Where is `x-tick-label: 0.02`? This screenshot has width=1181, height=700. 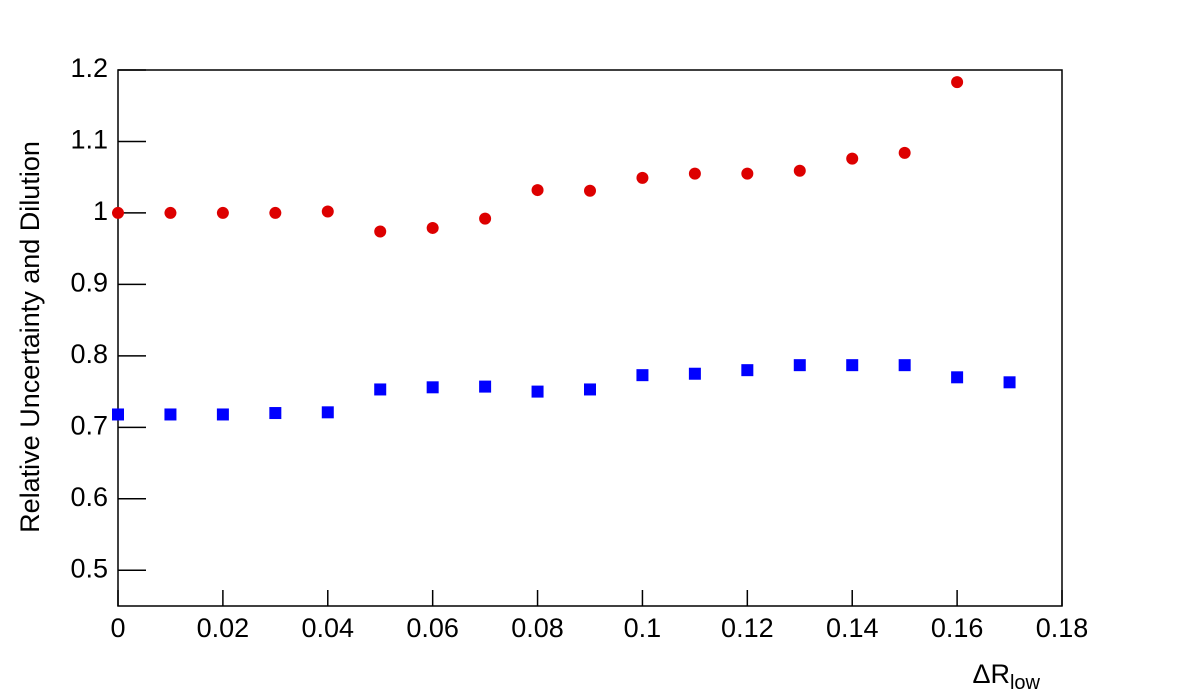
x-tick-label: 0.02 is located at coordinates (223, 628).